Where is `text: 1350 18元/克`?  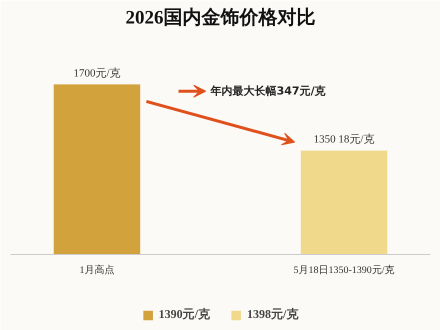
text: 1350 18元/克 is located at coordinates (344, 140).